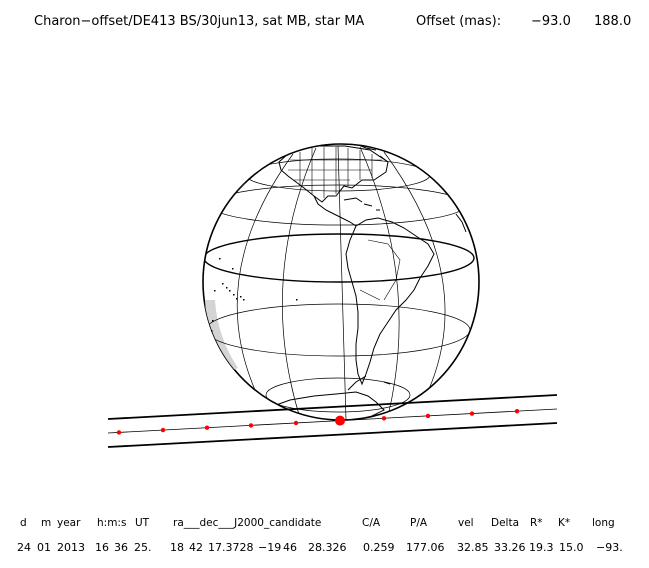  I want to click on state-borders, so click(335, 172).